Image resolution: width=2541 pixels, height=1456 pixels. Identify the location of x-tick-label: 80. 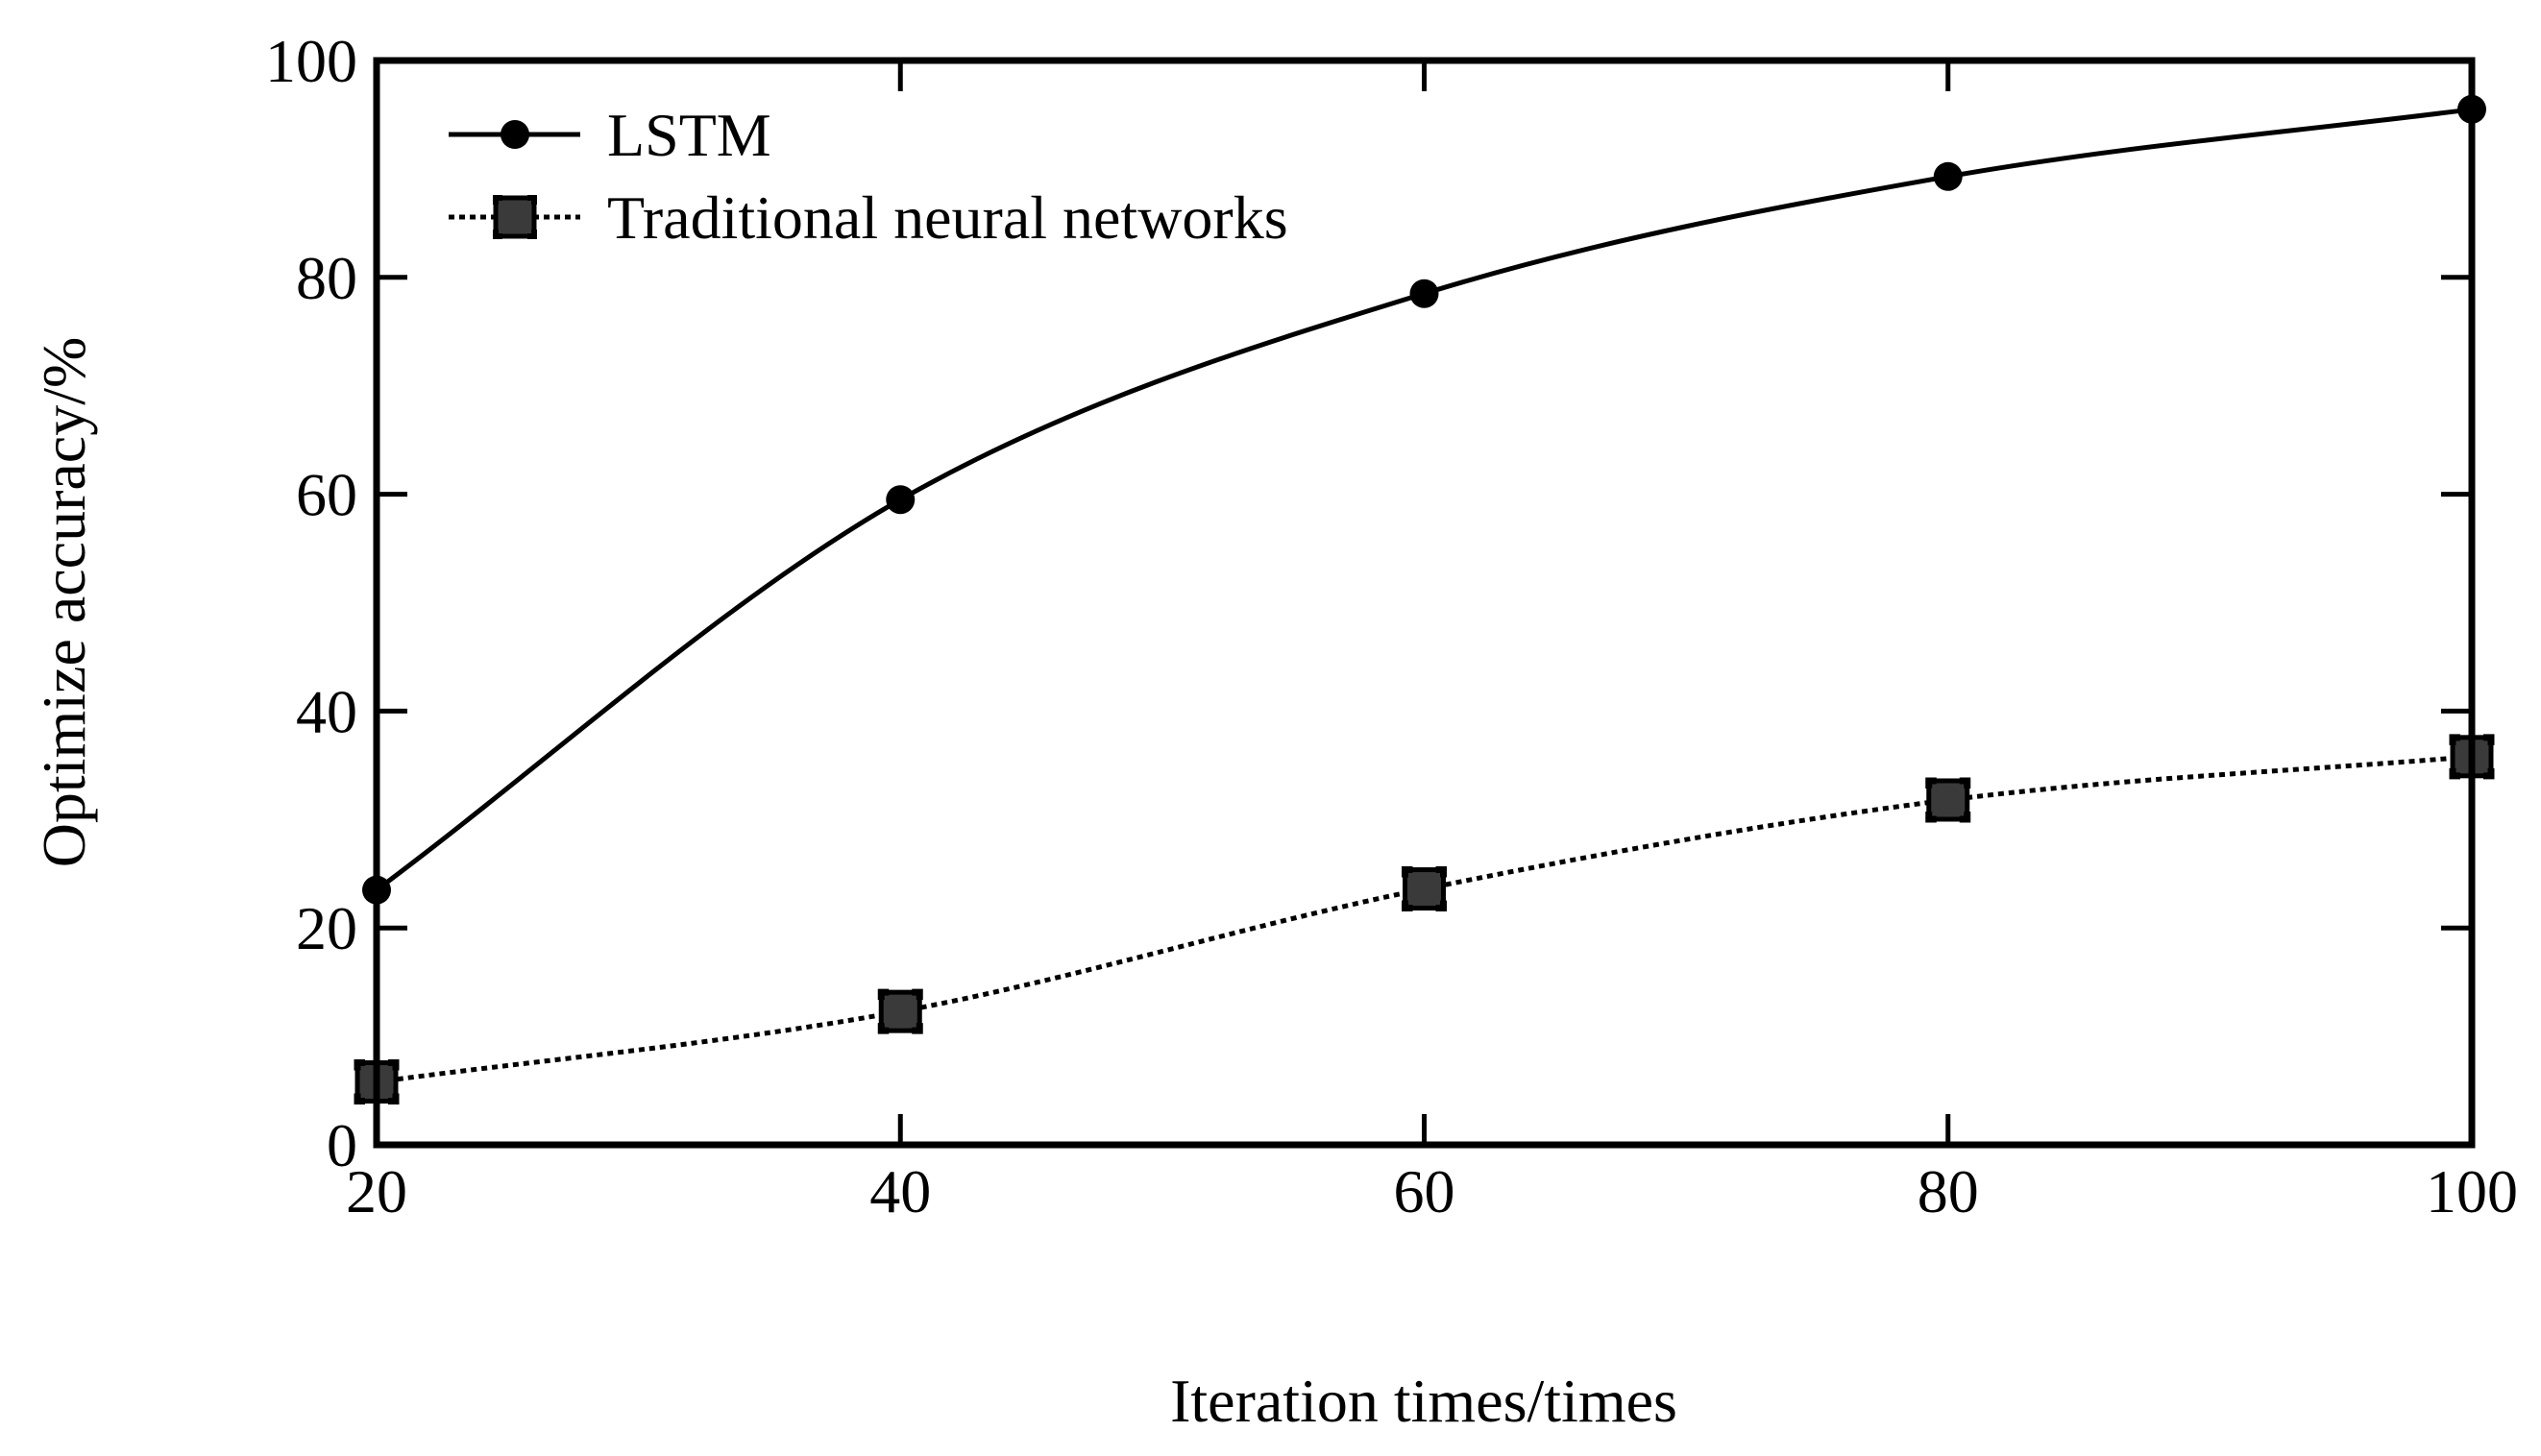
(1948, 1191).